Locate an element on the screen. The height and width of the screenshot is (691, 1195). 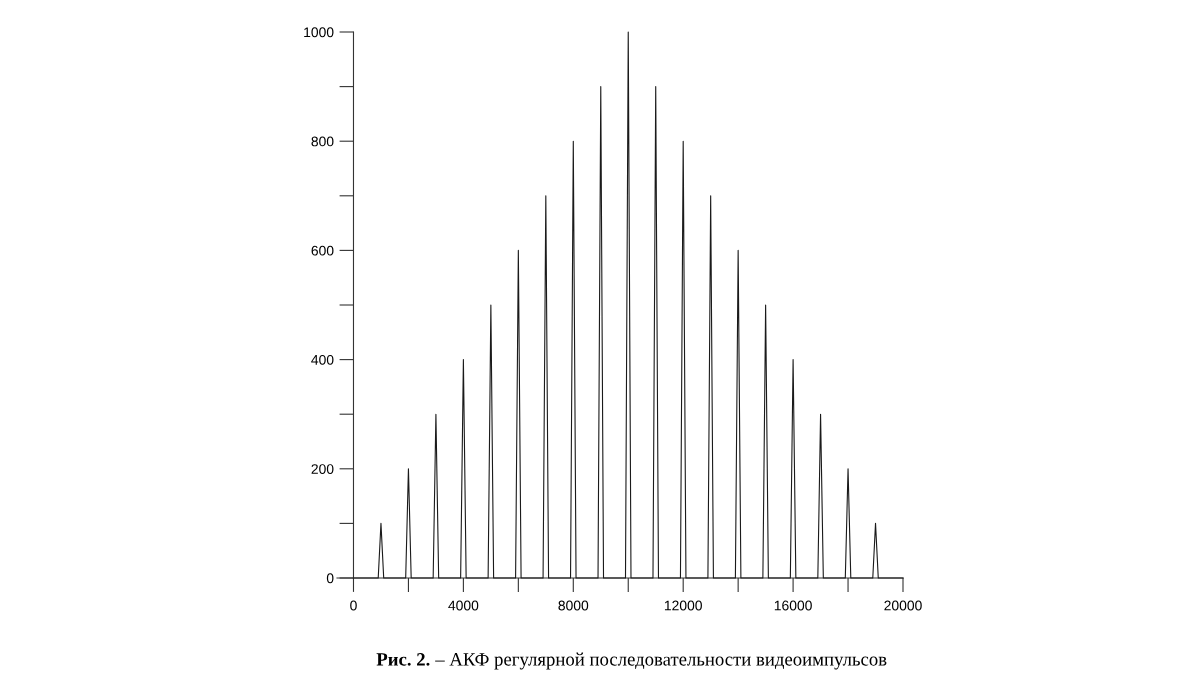
y-tick-label: 1000 is located at coordinates (319, 32).